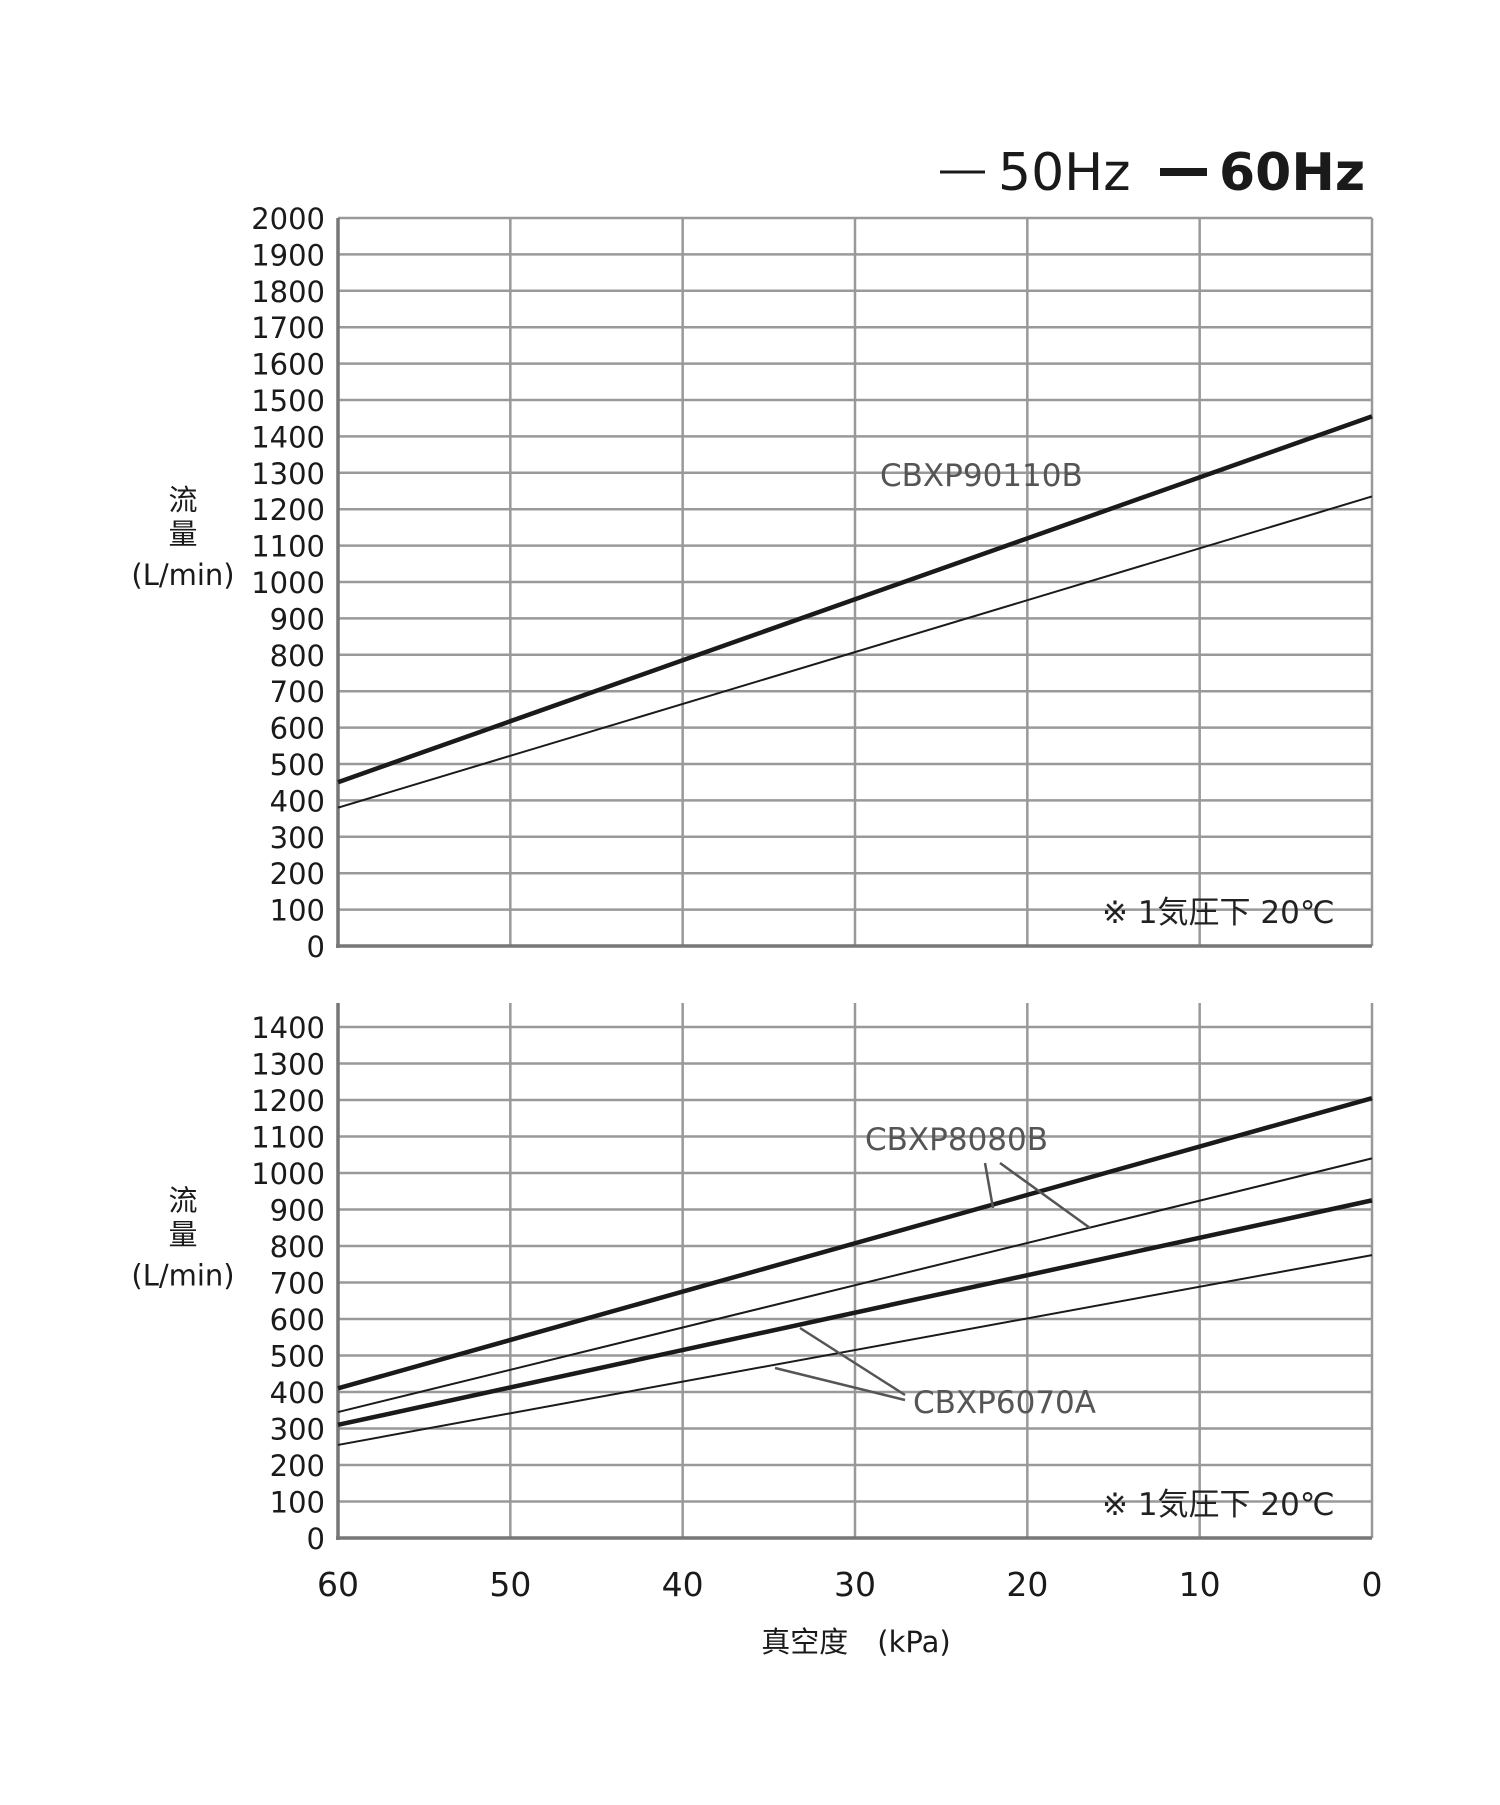 The width and height of the screenshot is (1500, 1805). I want to click on x-tick-label: 50, so click(510, 1584).